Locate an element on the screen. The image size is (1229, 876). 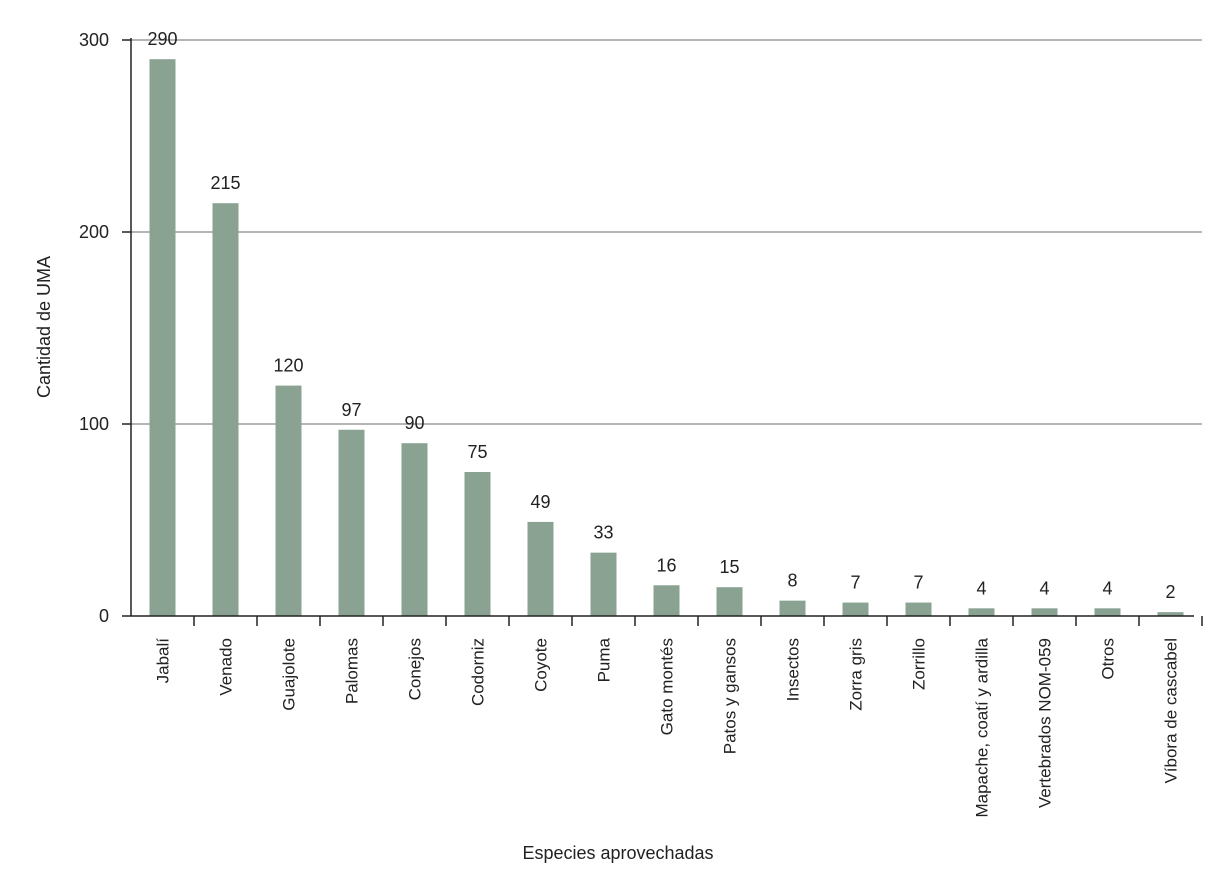
data-label: 15 is located at coordinates (729, 567).